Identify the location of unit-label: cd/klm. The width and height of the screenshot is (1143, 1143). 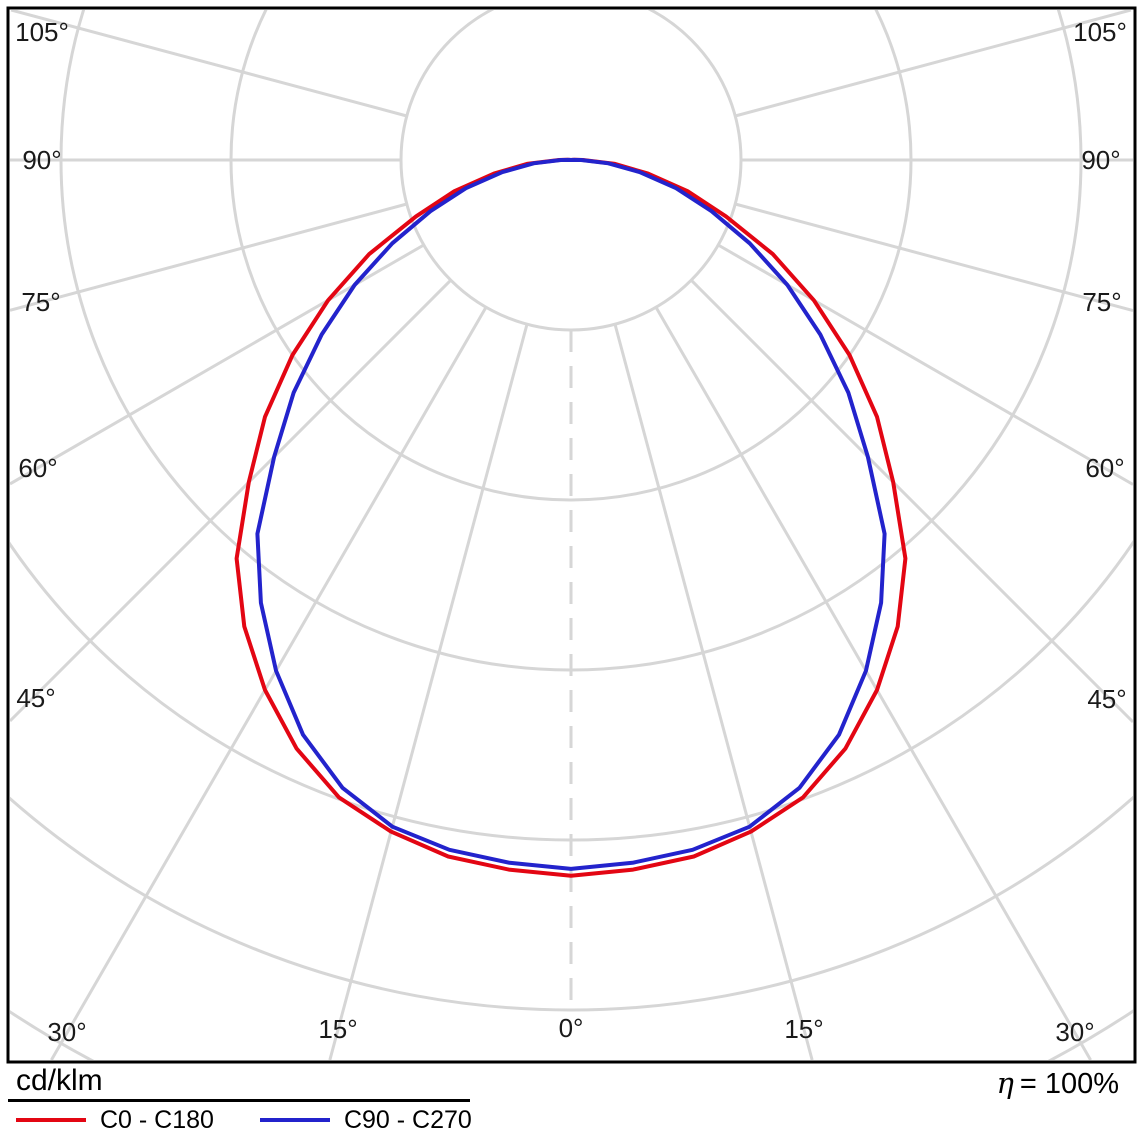
(59, 1080).